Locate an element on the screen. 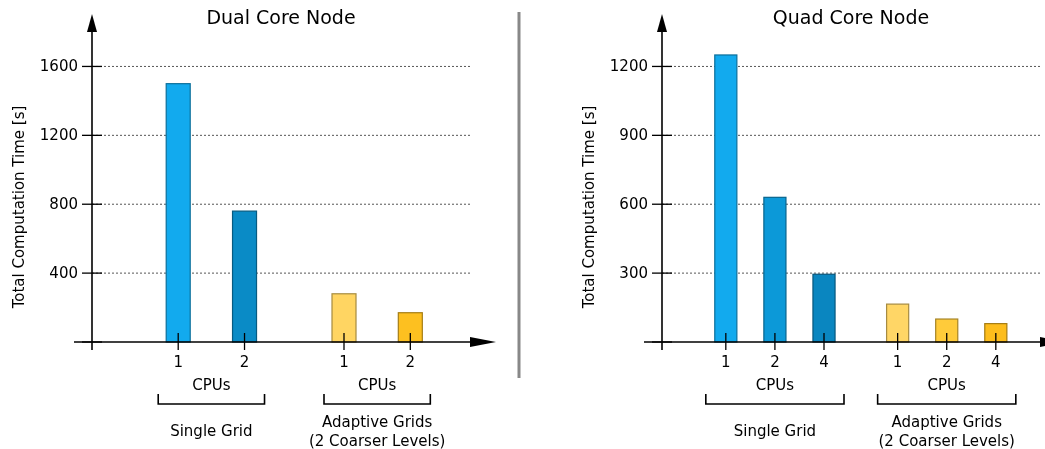 The width and height of the screenshot is (1045, 449). chart-title: Quad Core Node is located at coordinates (851, 17).